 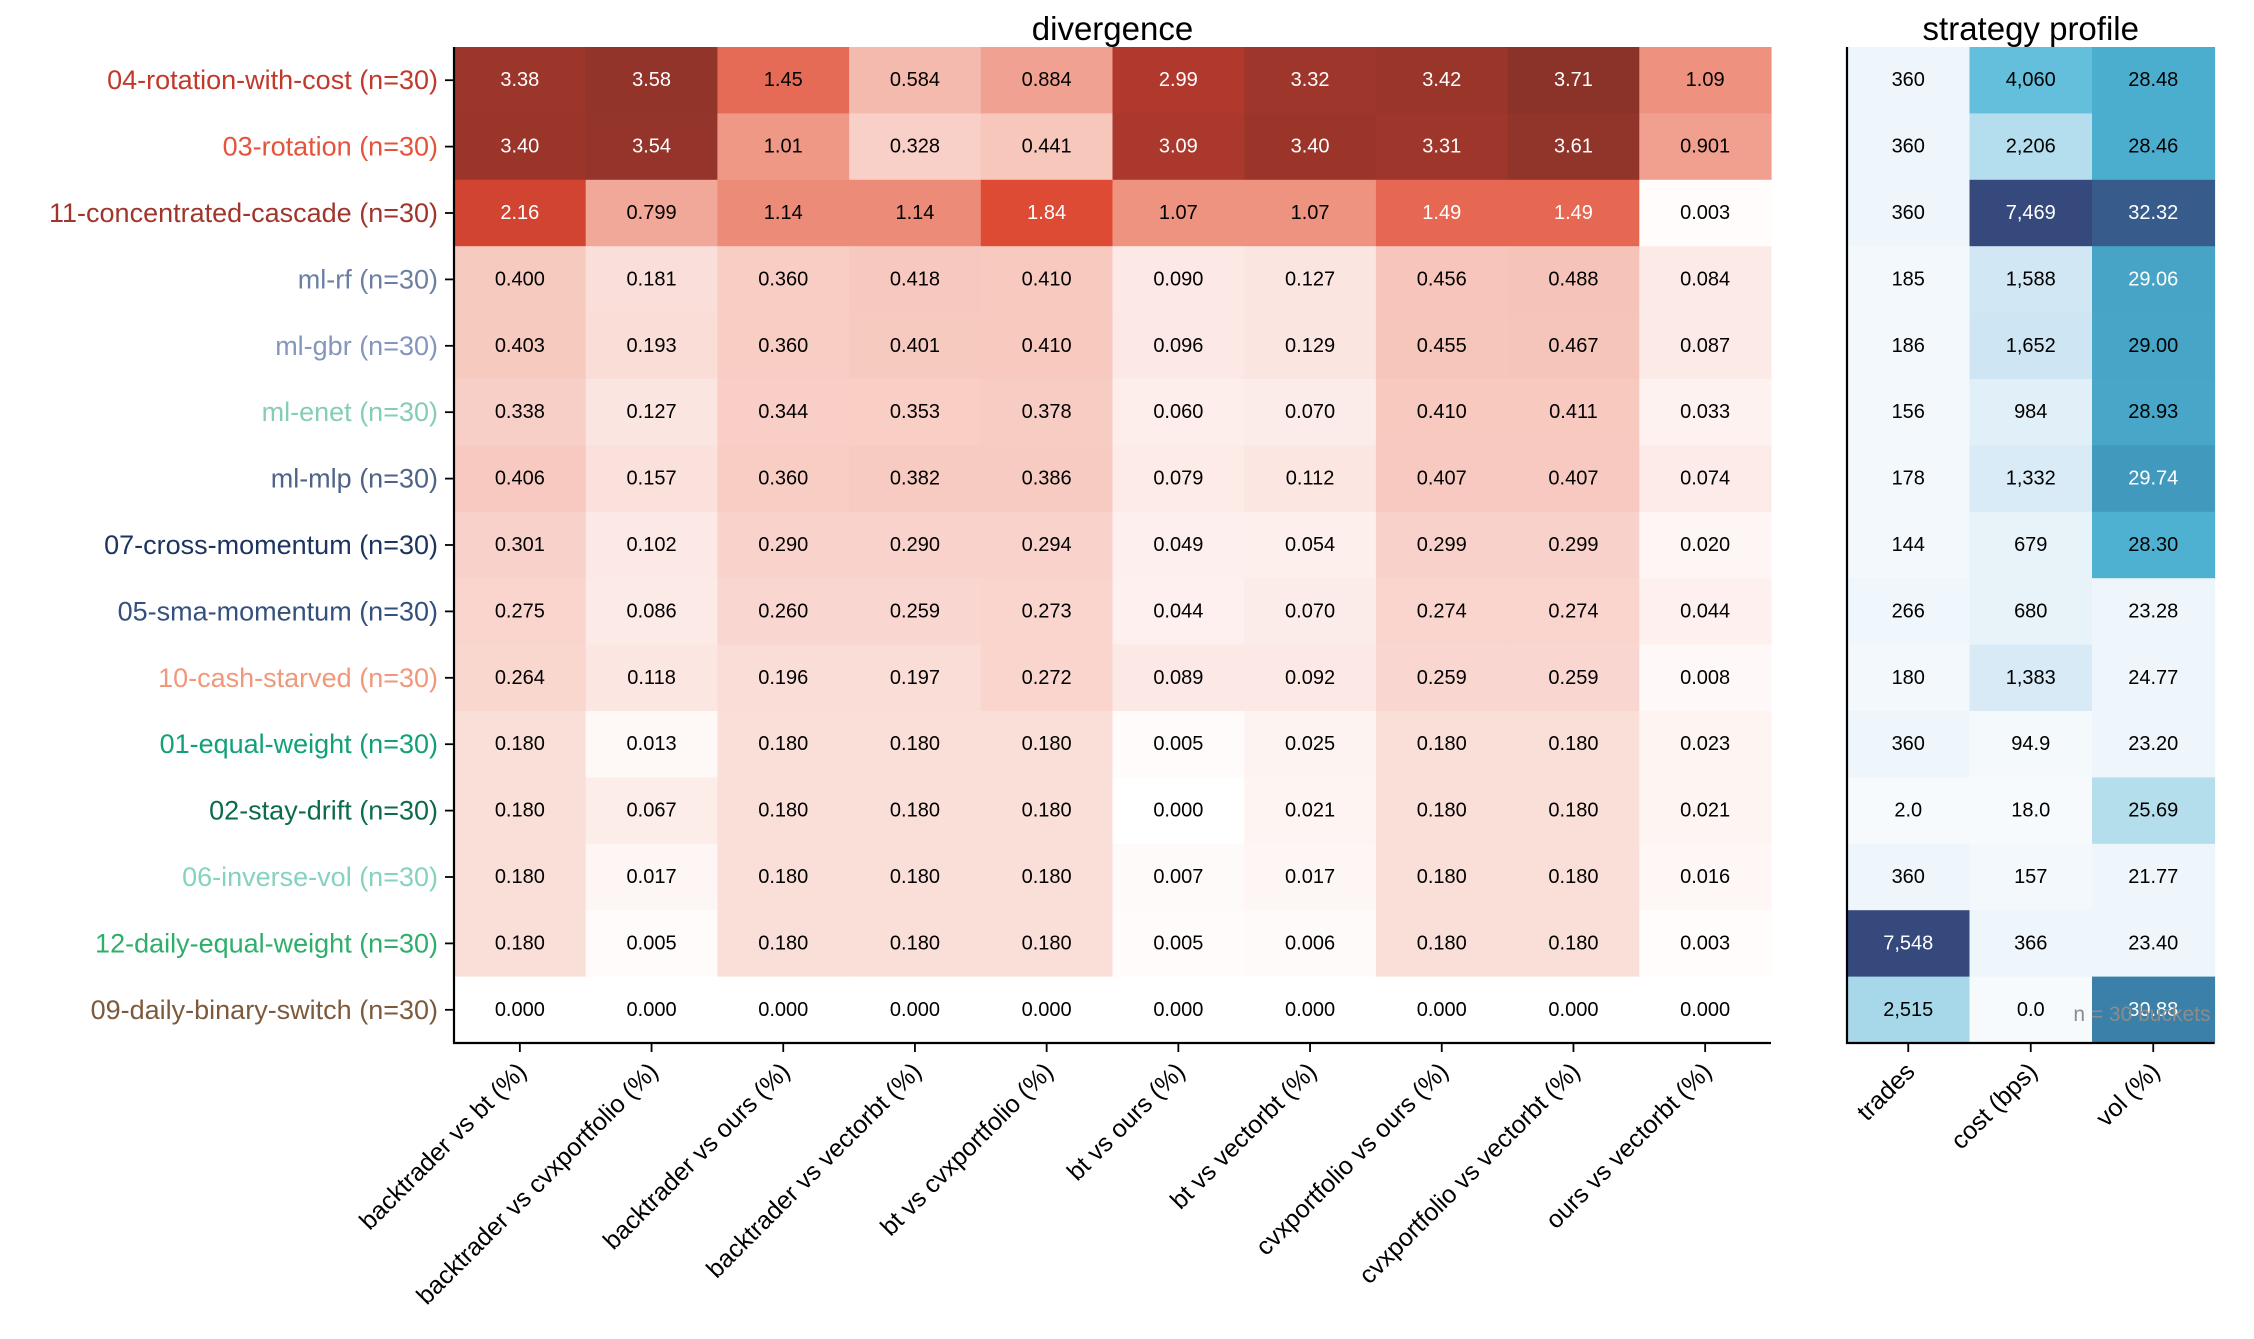 What do you see at coordinates (1310, 611) in the screenshot?
I see `divergence-cell-label: 0.070` at bounding box center [1310, 611].